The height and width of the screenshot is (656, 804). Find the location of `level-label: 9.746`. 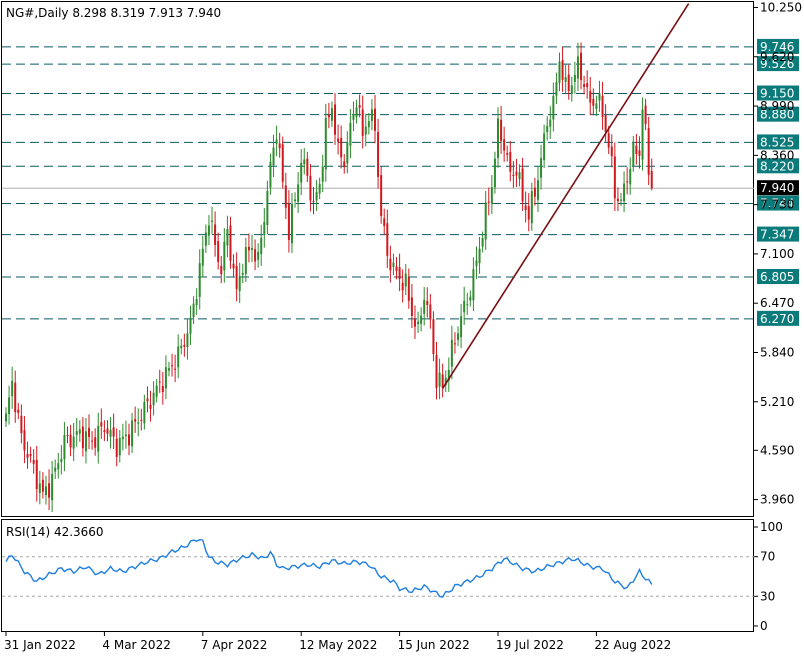

level-label: 9.746 is located at coordinates (777, 47).